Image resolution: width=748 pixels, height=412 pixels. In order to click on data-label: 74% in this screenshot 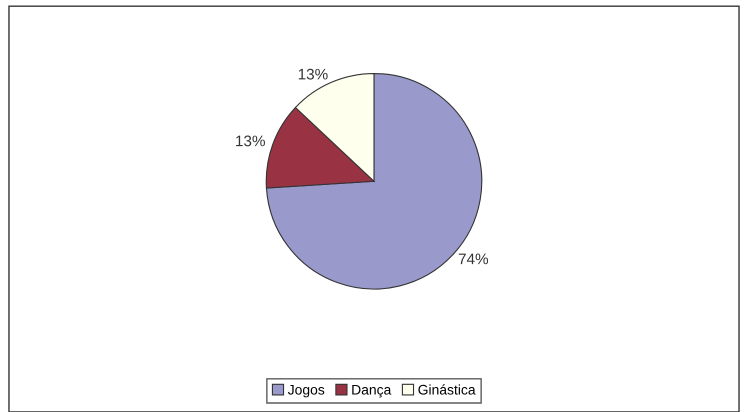, I will do `click(473, 259)`.